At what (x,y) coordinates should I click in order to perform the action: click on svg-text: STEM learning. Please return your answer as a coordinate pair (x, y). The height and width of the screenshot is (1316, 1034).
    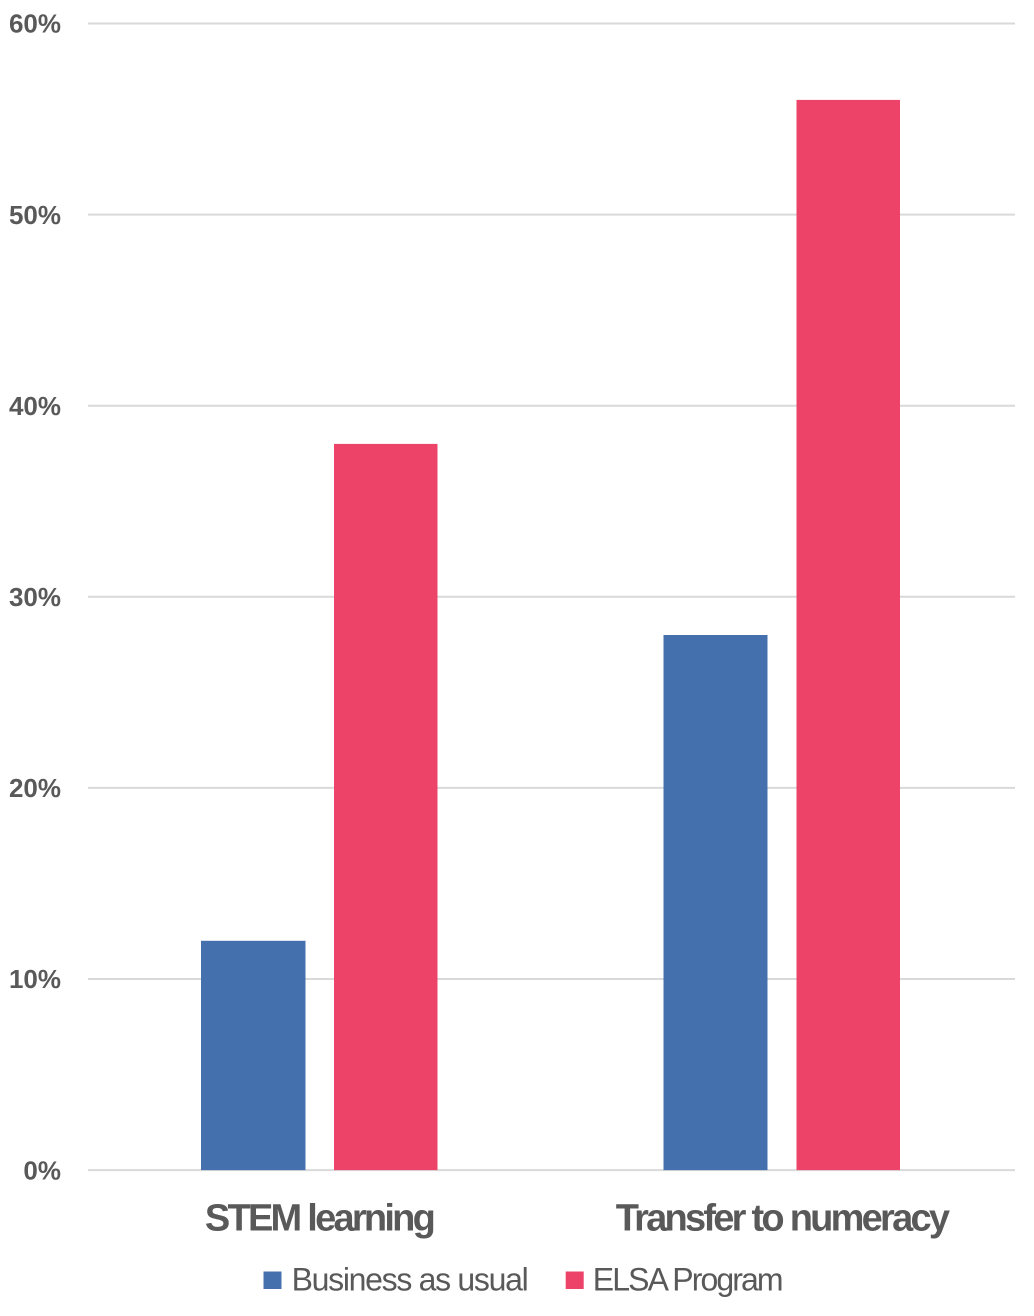
    Looking at the image, I should click on (319, 1219).